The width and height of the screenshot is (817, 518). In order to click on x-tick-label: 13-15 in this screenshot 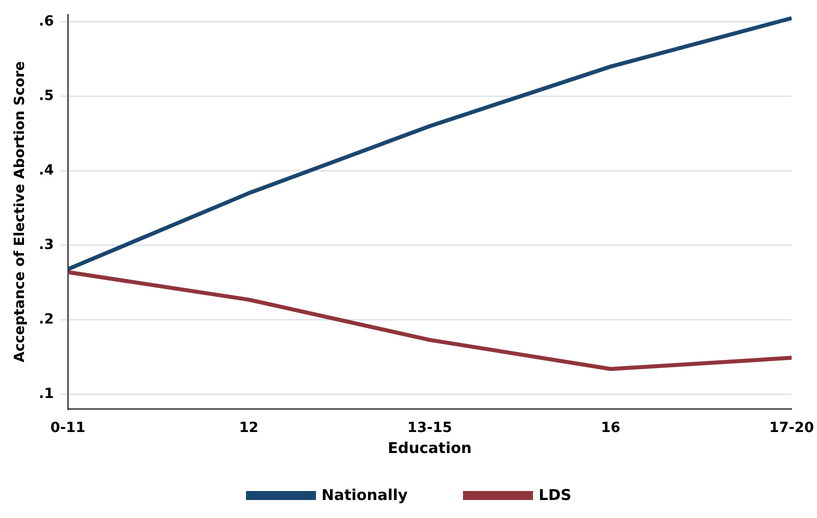, I will do `click(429, 428)`.